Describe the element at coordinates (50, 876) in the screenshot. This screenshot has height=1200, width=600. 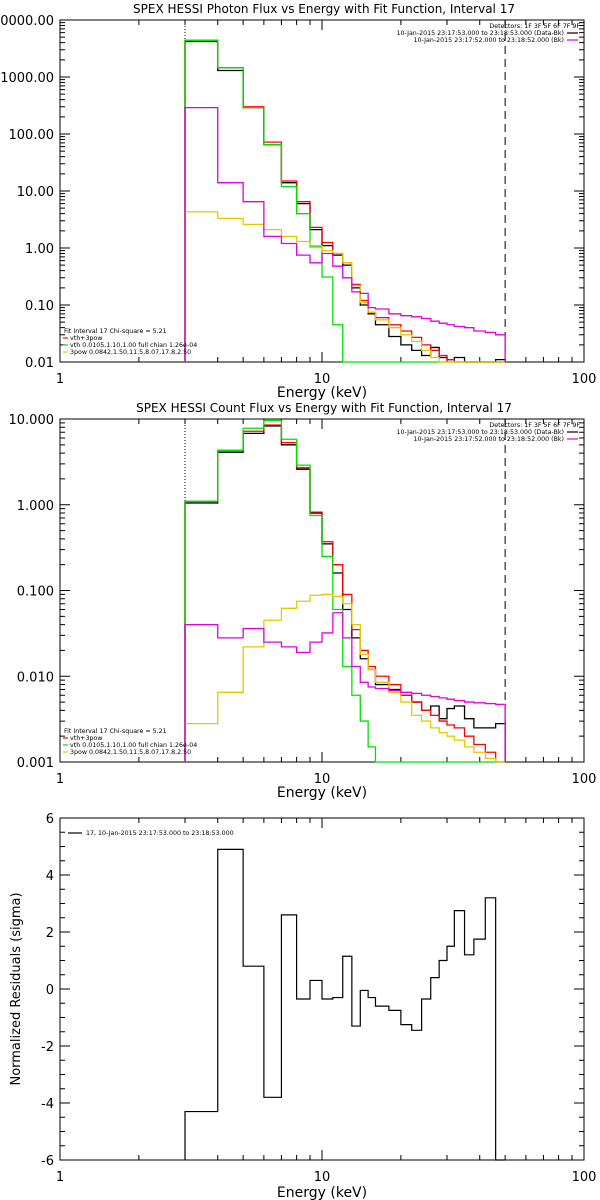
I see `y-tick-label: 4` at that location.